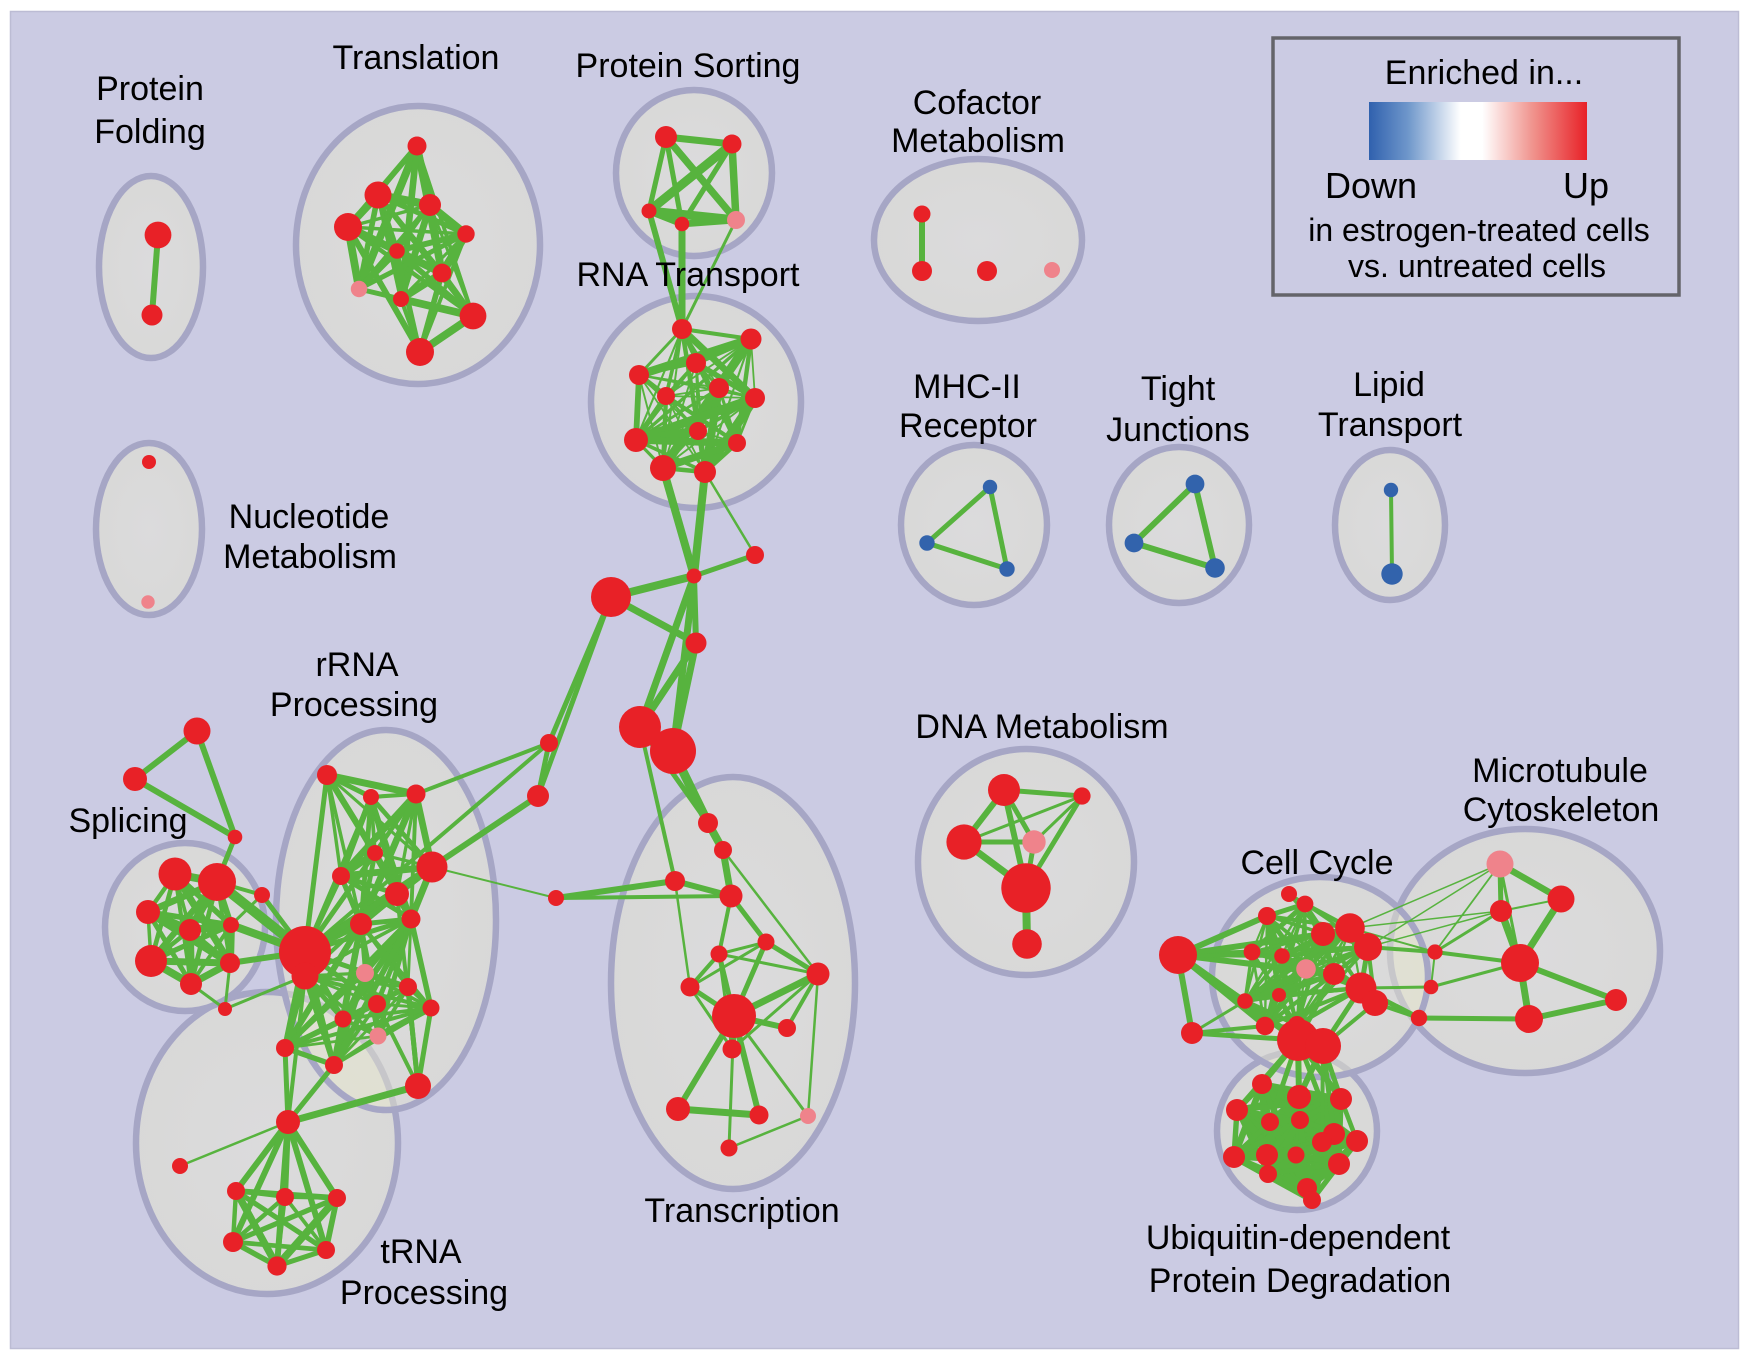 Image resolution: width=1750 pixels, height=1360 pixels. Describe the element at coordinates (1041, 727) in the screenshot. I see `svg-text: DNA Metabolism` at that location.